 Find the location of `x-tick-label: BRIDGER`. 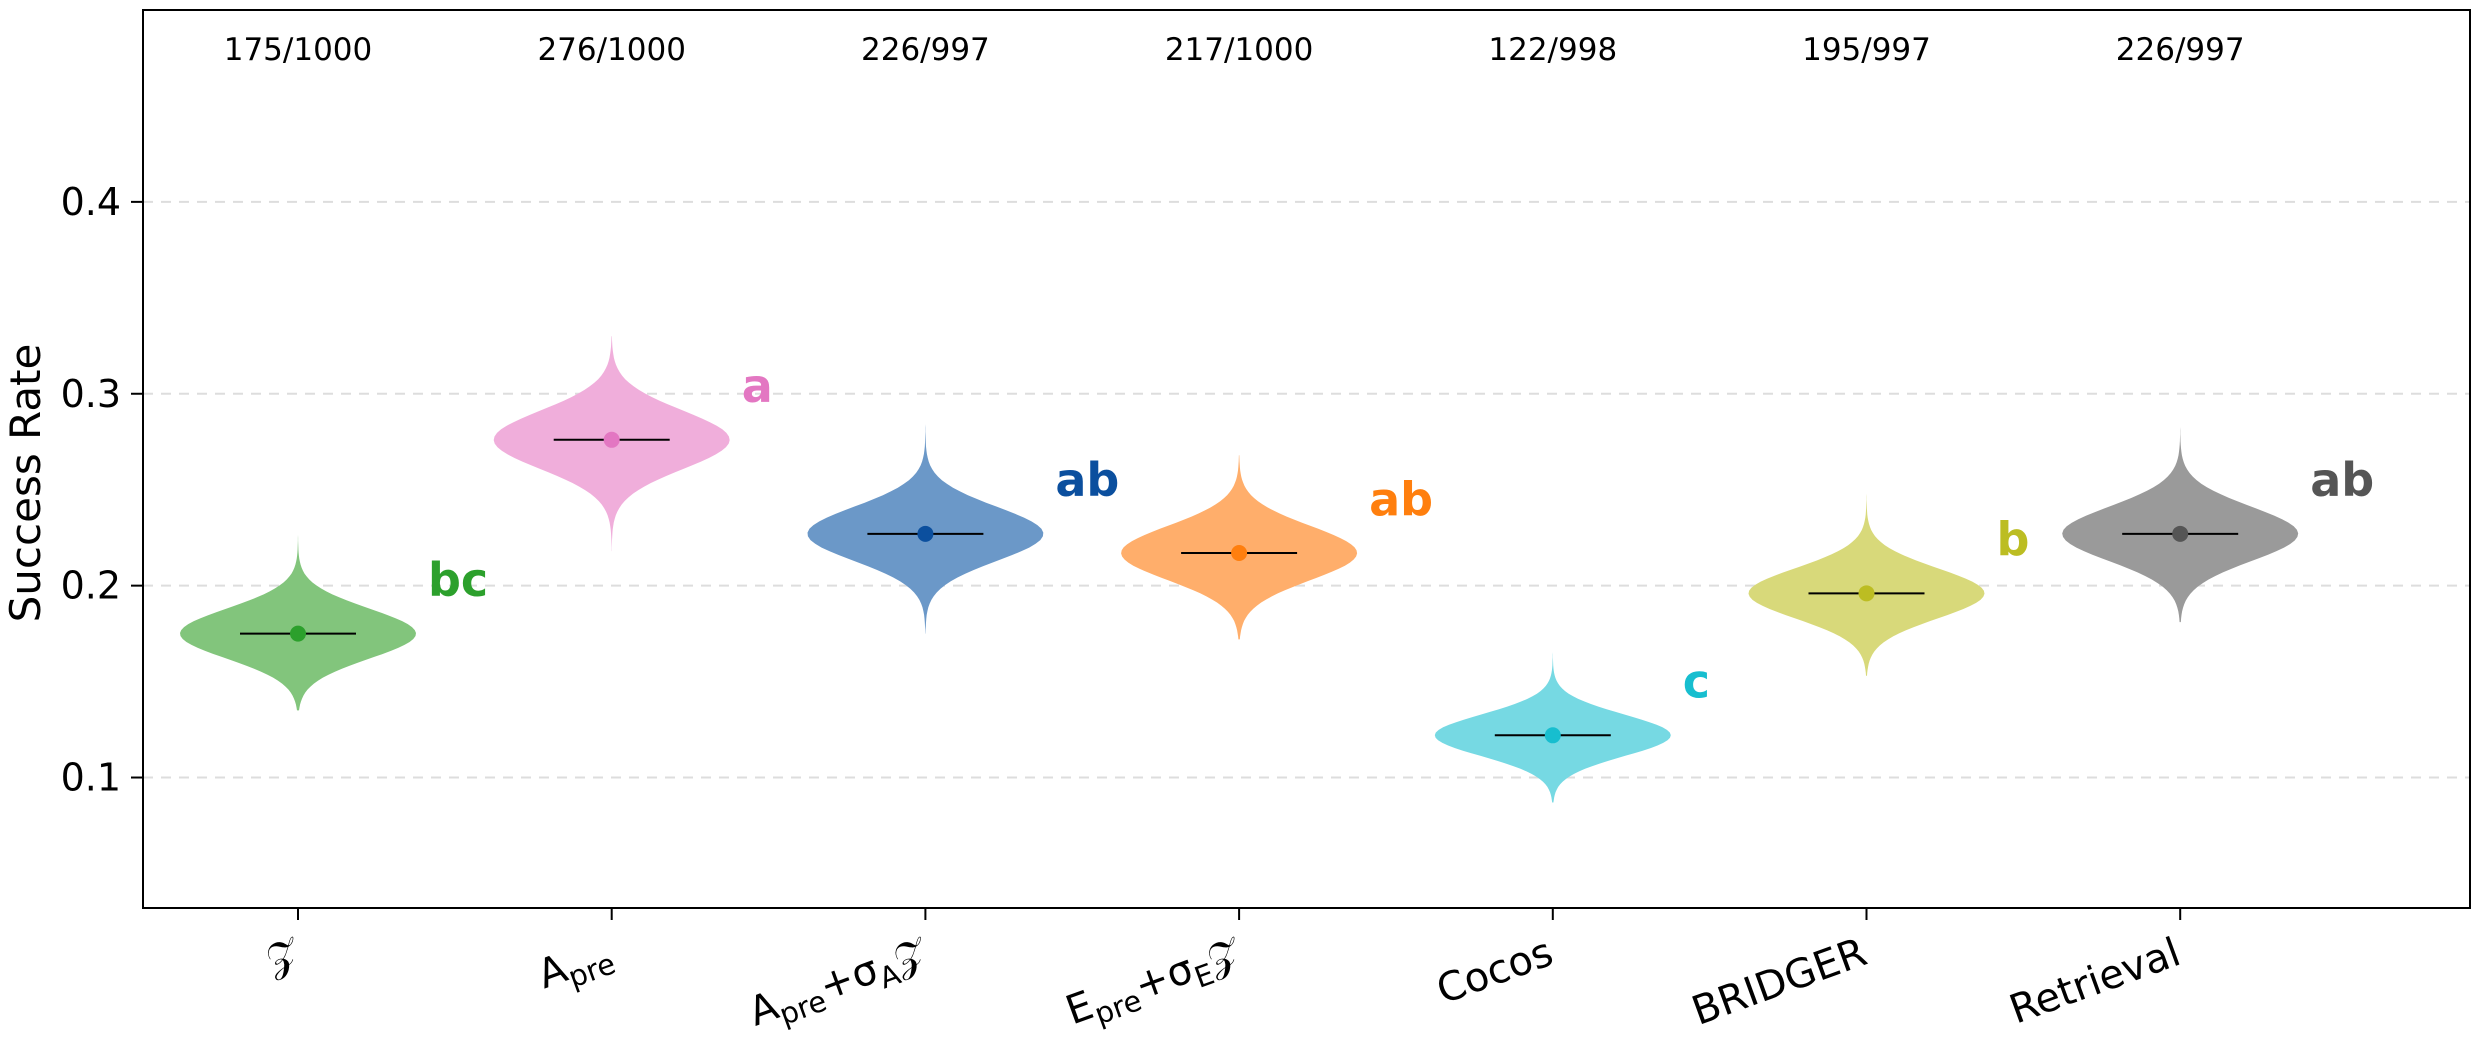

x-tick-label: BRIDGER is located at coordinates (1779, 981).